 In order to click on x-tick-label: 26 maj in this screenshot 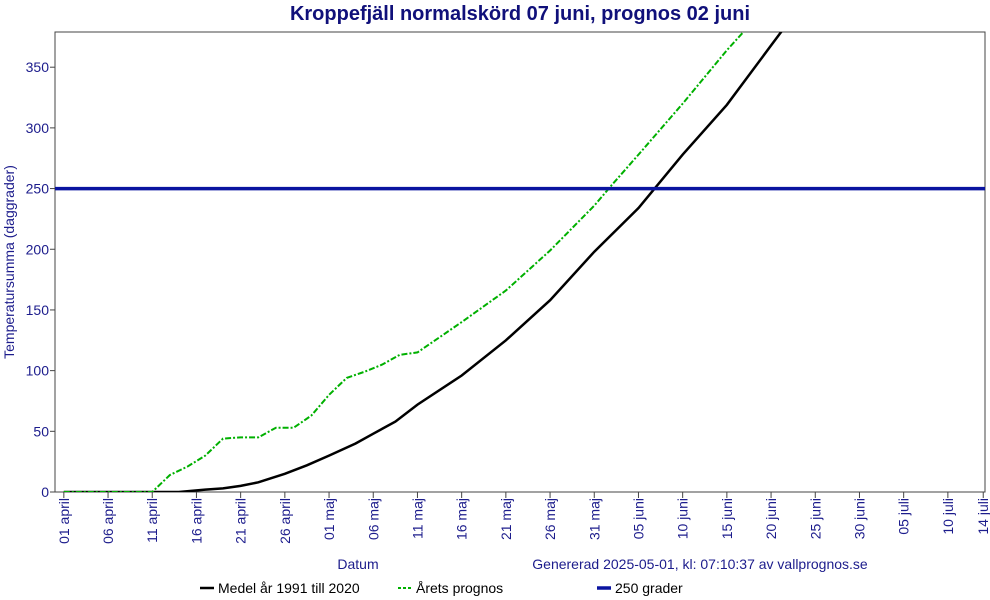, I will do `click(550, 519)`.